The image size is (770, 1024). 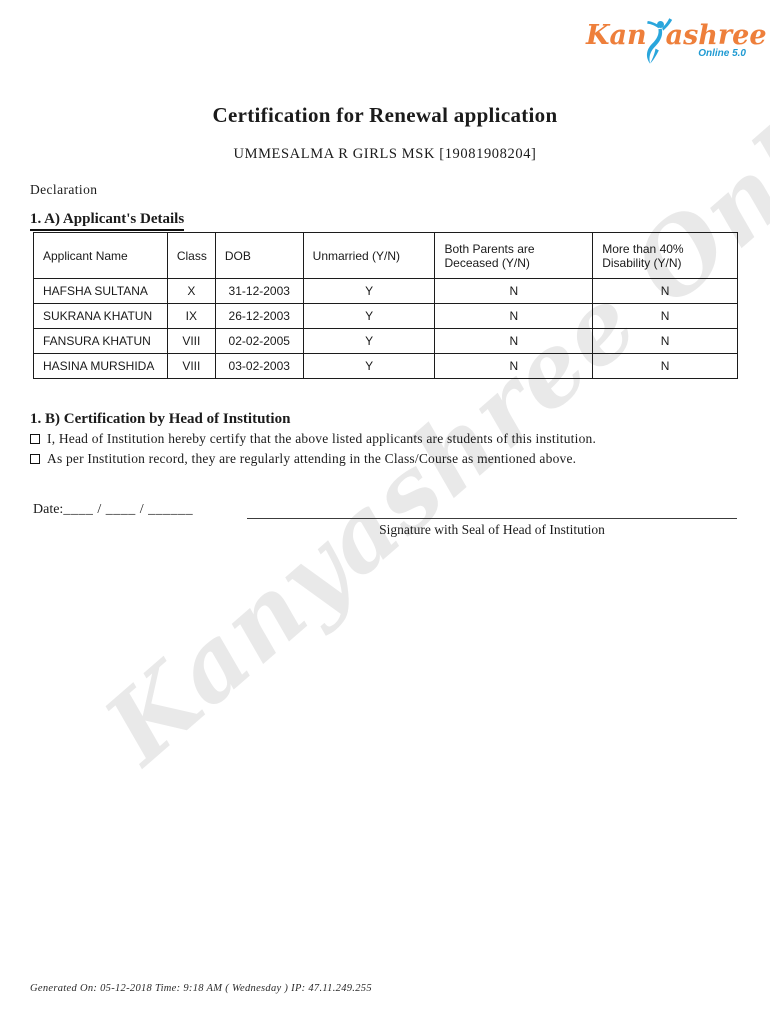 I want to click on cell-applicant-name: HASINA MURSHIDA, so click(x=100, y=366).